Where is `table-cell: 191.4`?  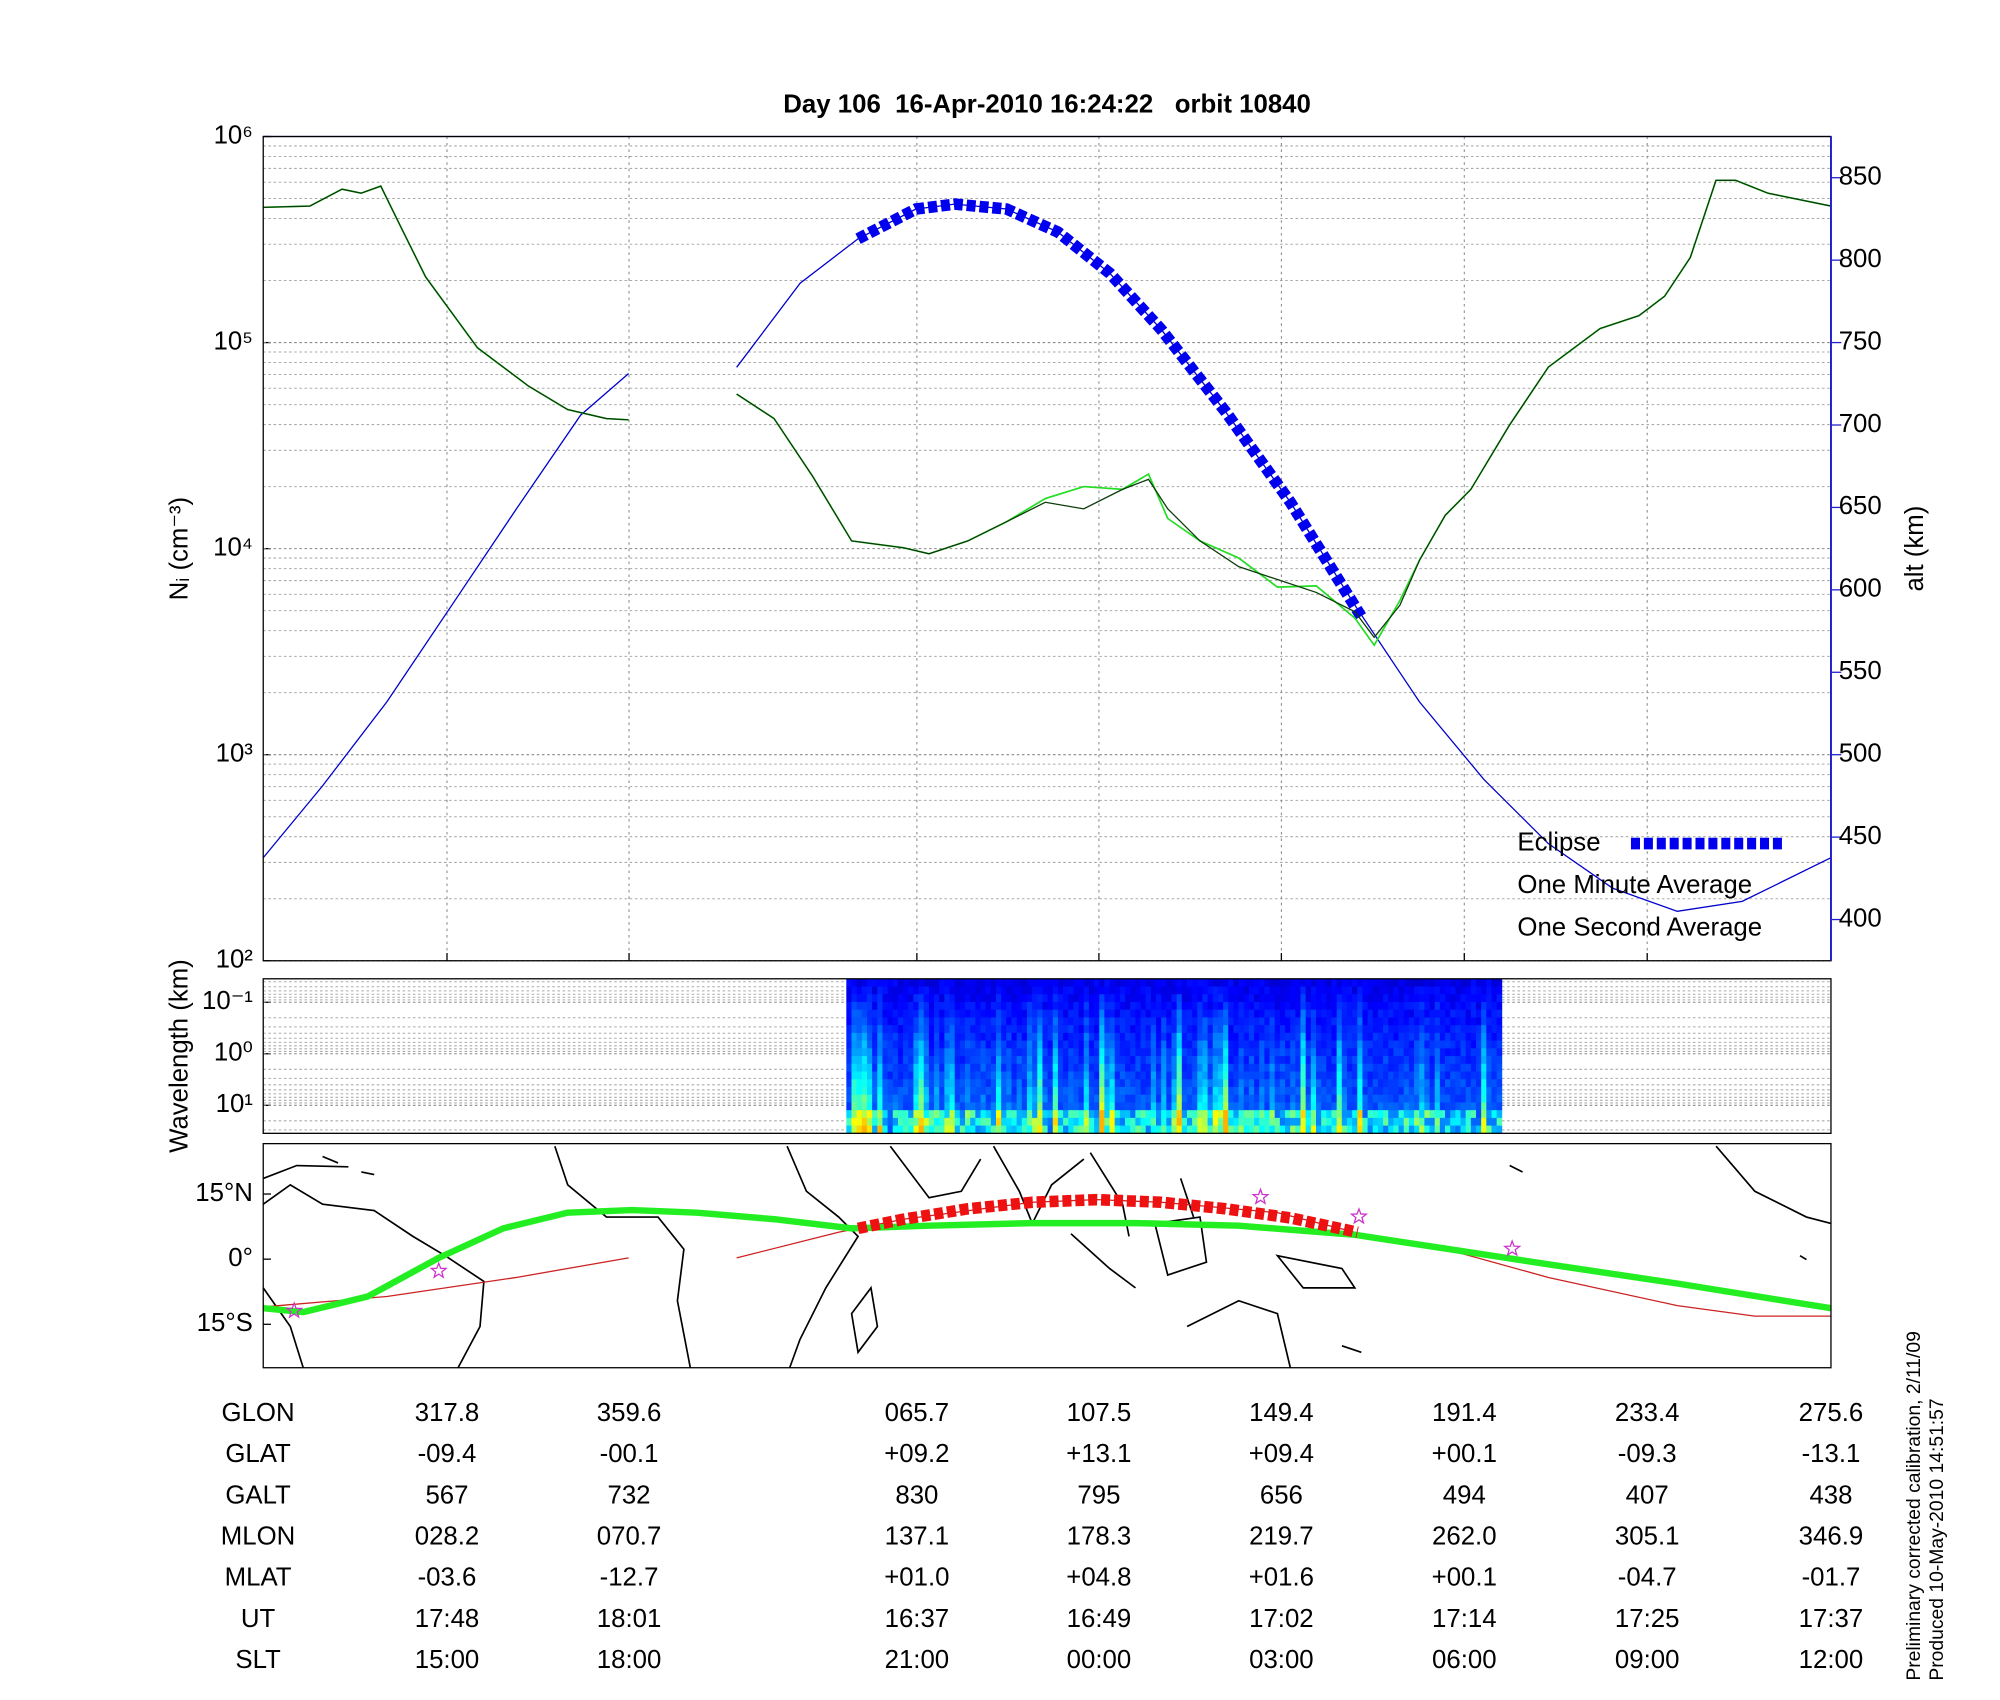
table-cell: 191.4 is located at coordinates (1464, 1413).